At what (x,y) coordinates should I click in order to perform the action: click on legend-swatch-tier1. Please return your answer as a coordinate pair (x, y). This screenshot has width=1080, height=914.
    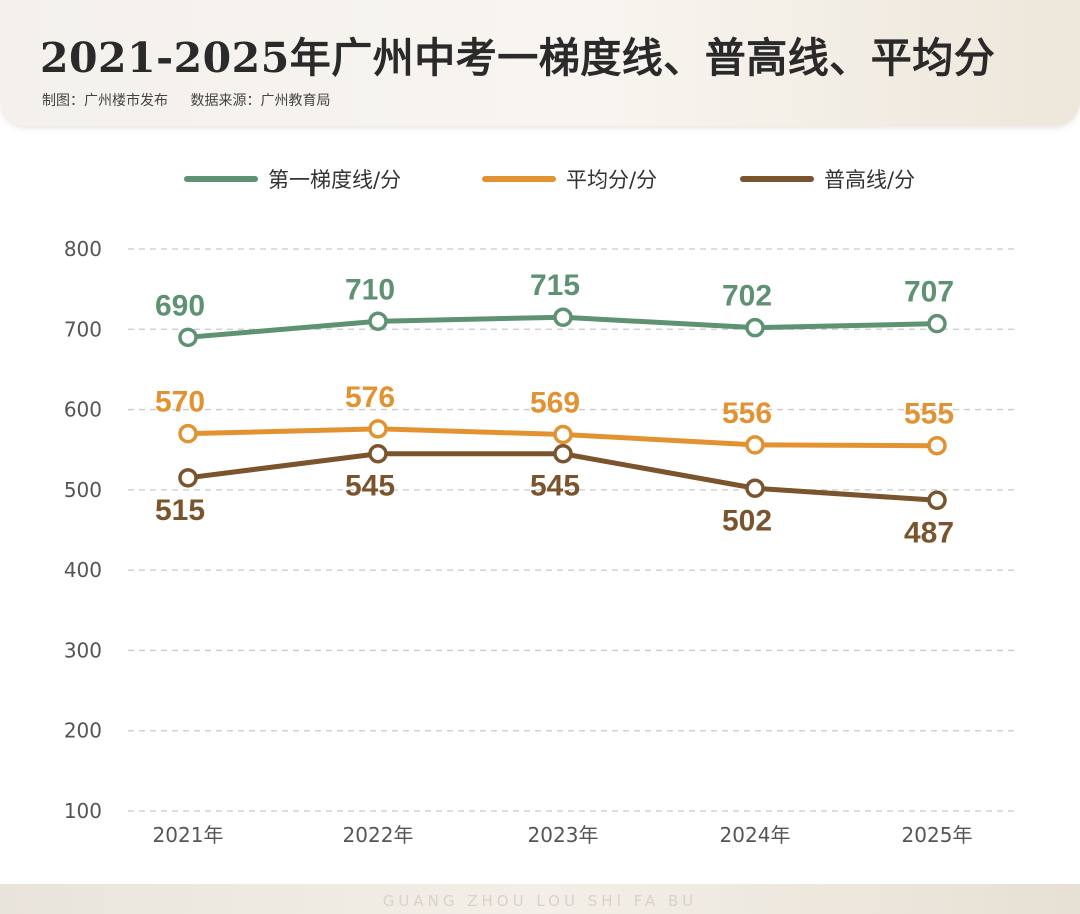
    Looking at the image, I should click on (221, 179).